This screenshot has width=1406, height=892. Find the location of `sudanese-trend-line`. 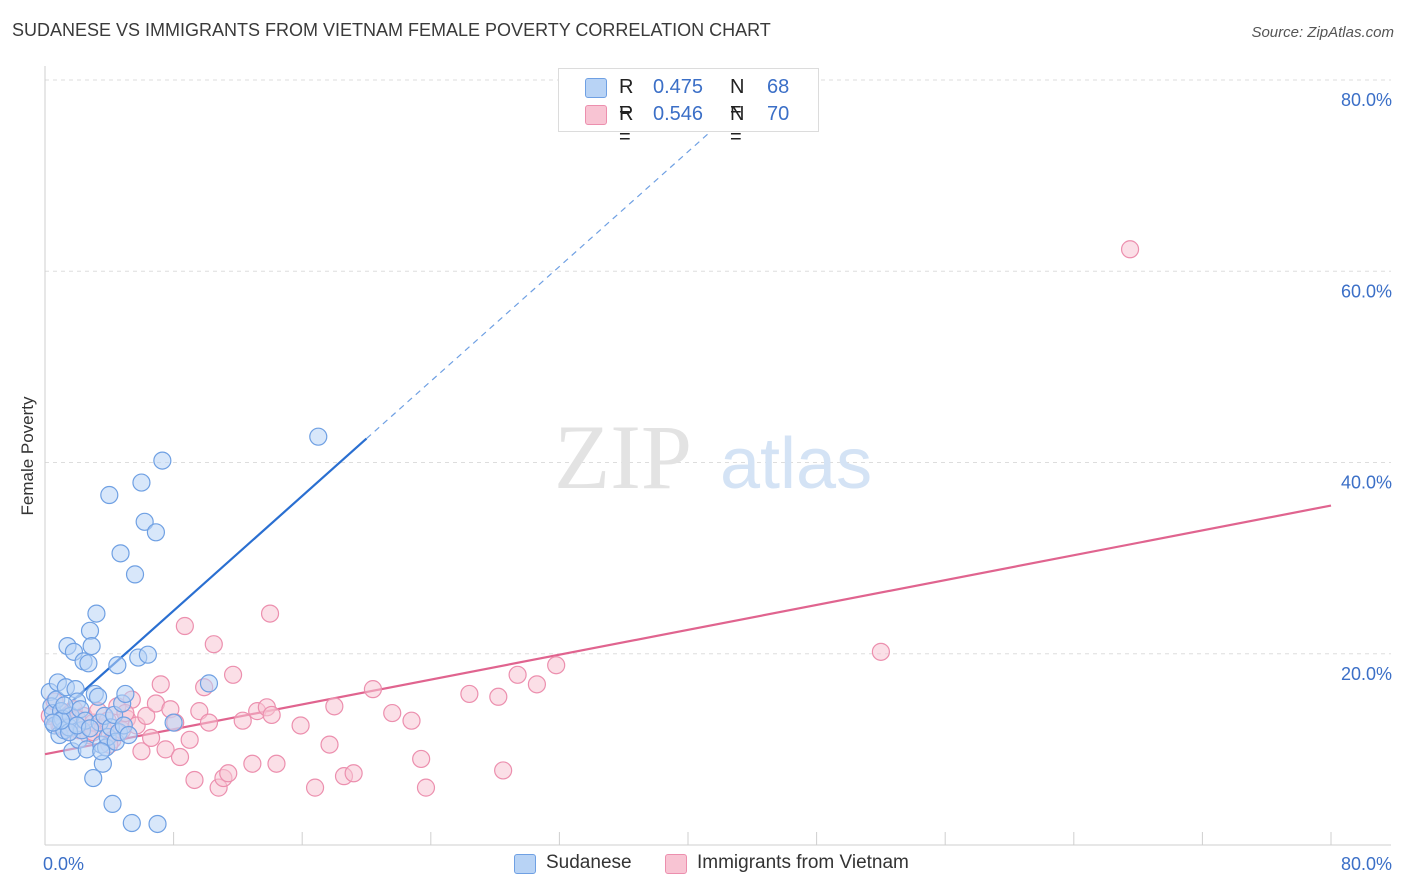

sudanese-trend-line is located at coordinates (206, 582).